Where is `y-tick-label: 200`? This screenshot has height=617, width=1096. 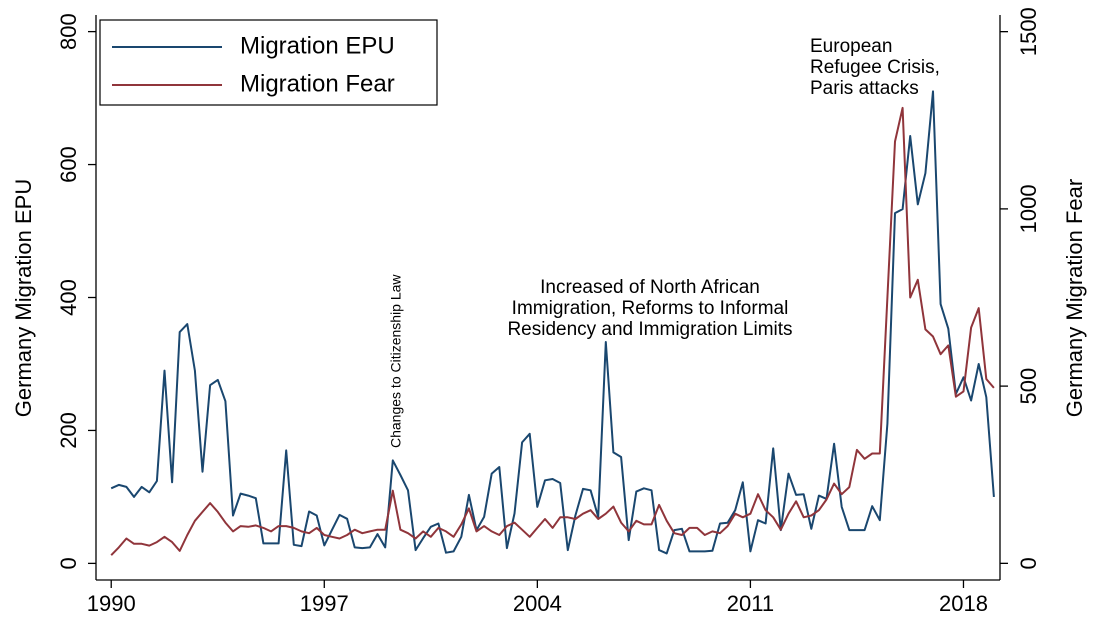
y-tick-label: 200 is located at coordinates (68, 430).